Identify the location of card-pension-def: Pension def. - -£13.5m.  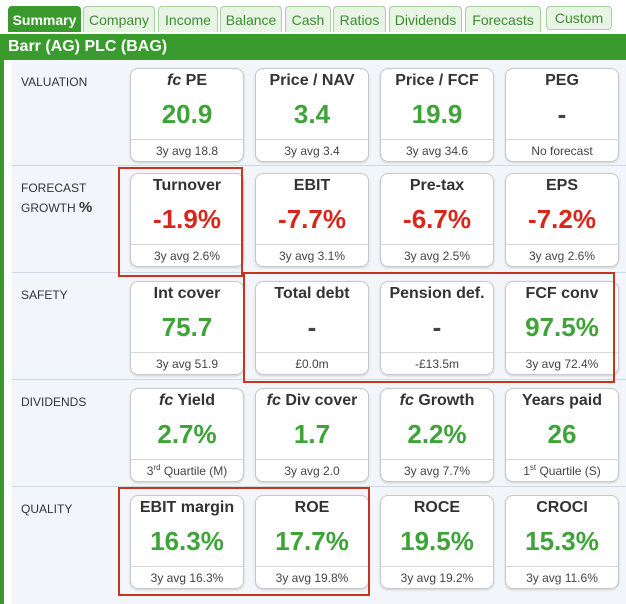
(437, 328).